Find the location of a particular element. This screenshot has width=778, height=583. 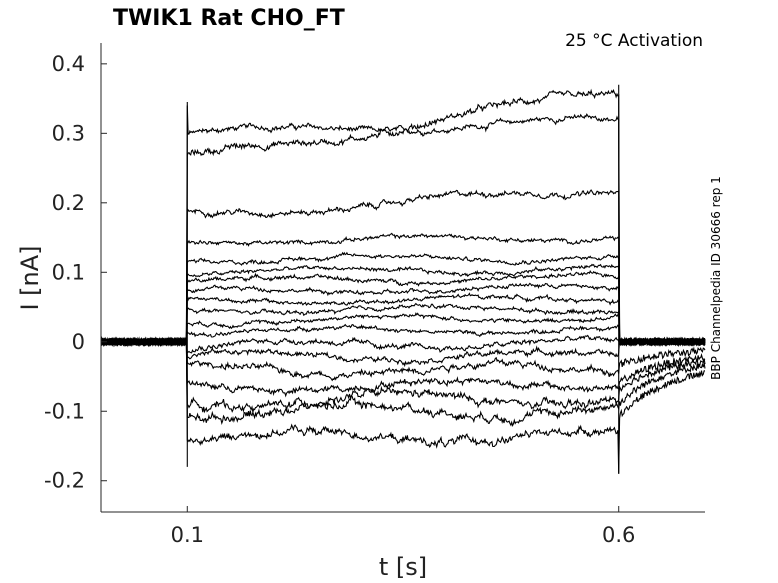

y-tick-label: 0.2 is located at coordinates (68, 203).